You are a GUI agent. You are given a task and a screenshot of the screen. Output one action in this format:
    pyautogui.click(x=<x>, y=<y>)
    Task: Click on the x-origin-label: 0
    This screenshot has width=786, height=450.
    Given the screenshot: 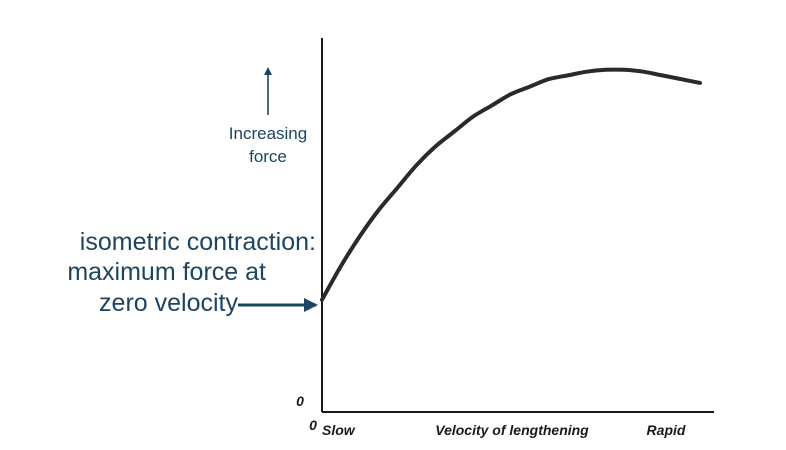 What is the action you would take?
    pyautogui.click(x=313, y=425)
    